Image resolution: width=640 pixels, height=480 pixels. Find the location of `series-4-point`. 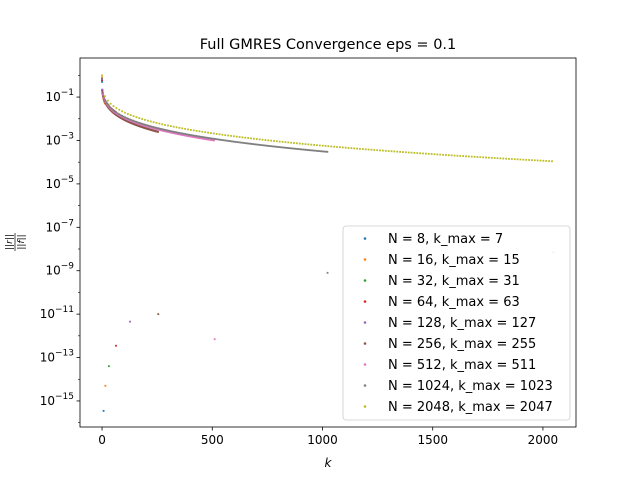

series-4-point is located at coordinates (102, 89).